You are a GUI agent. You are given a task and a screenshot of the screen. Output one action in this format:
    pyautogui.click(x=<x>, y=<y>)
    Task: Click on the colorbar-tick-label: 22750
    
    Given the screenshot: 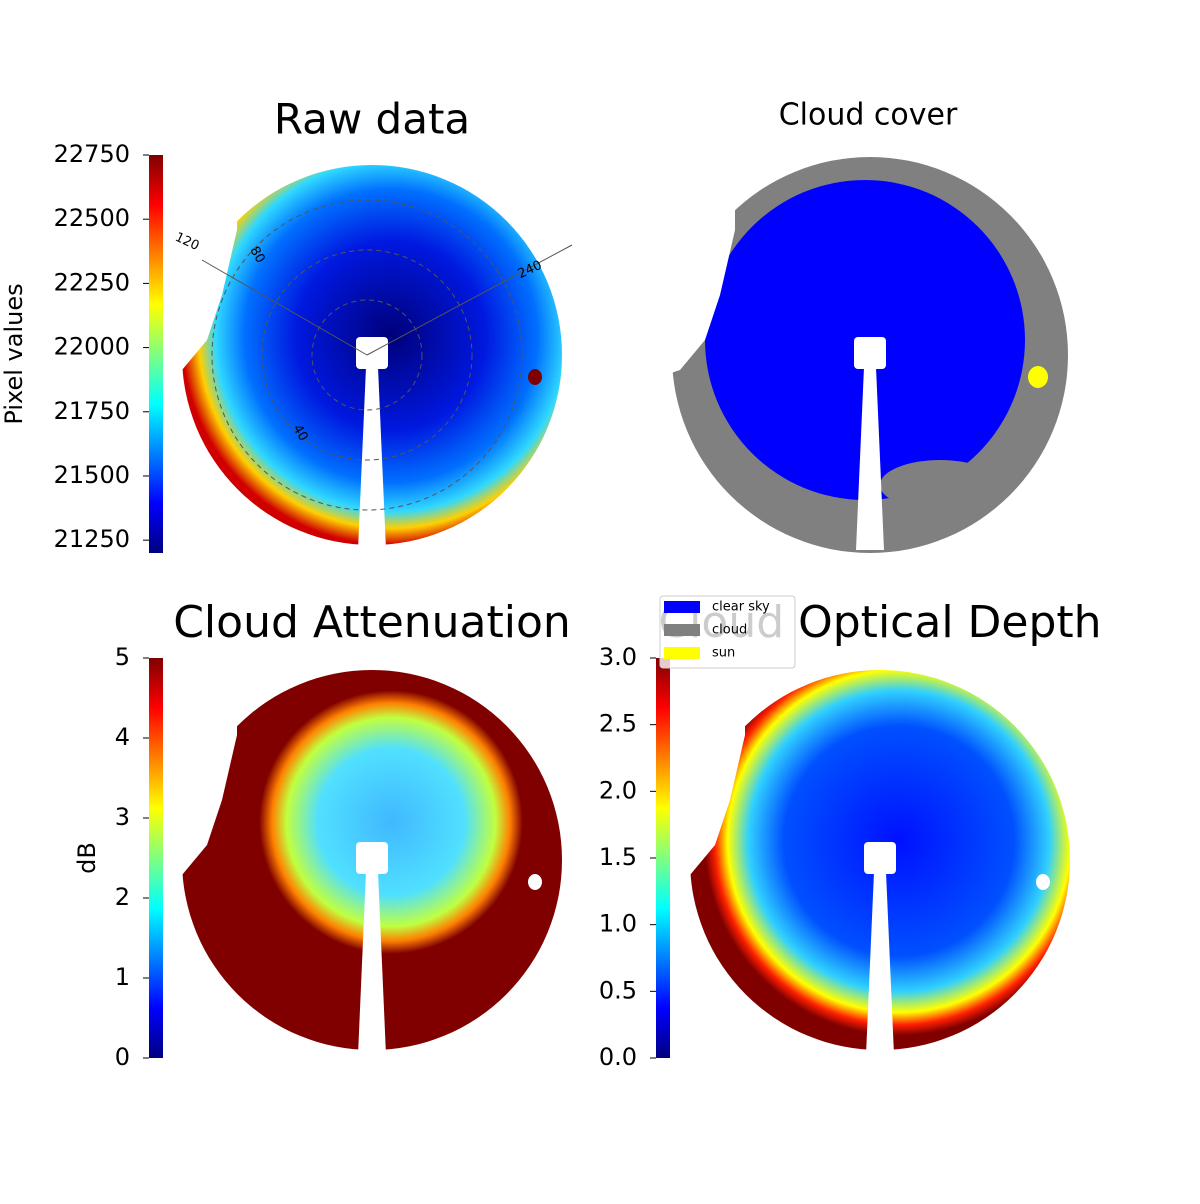 What is the action you would take?
    pyautogui.click(x=92, y=154)
    